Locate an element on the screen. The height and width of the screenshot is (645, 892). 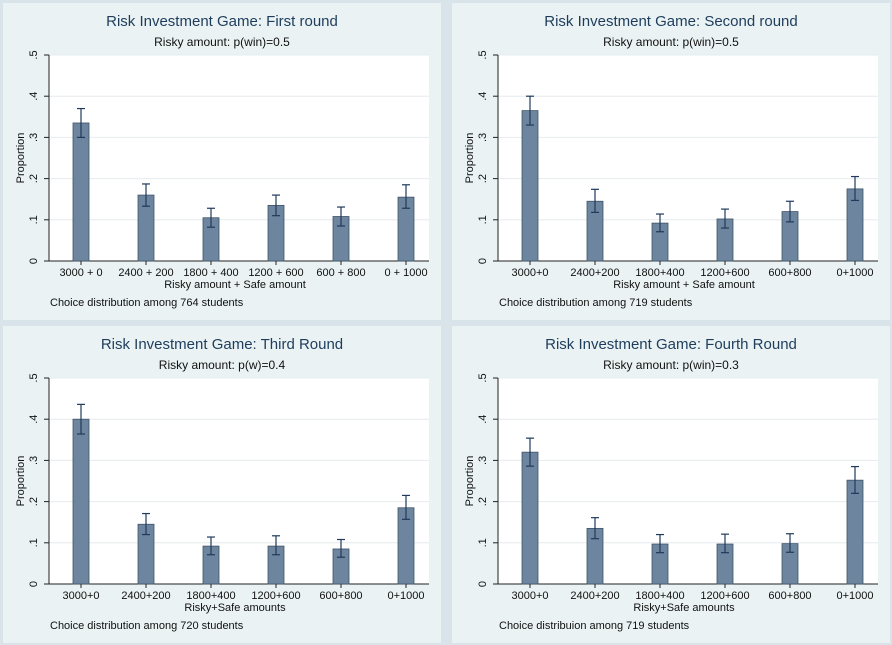
chart-subtitle: Risky amount: p(w)=0.4 is located at coordinates (222, 365).